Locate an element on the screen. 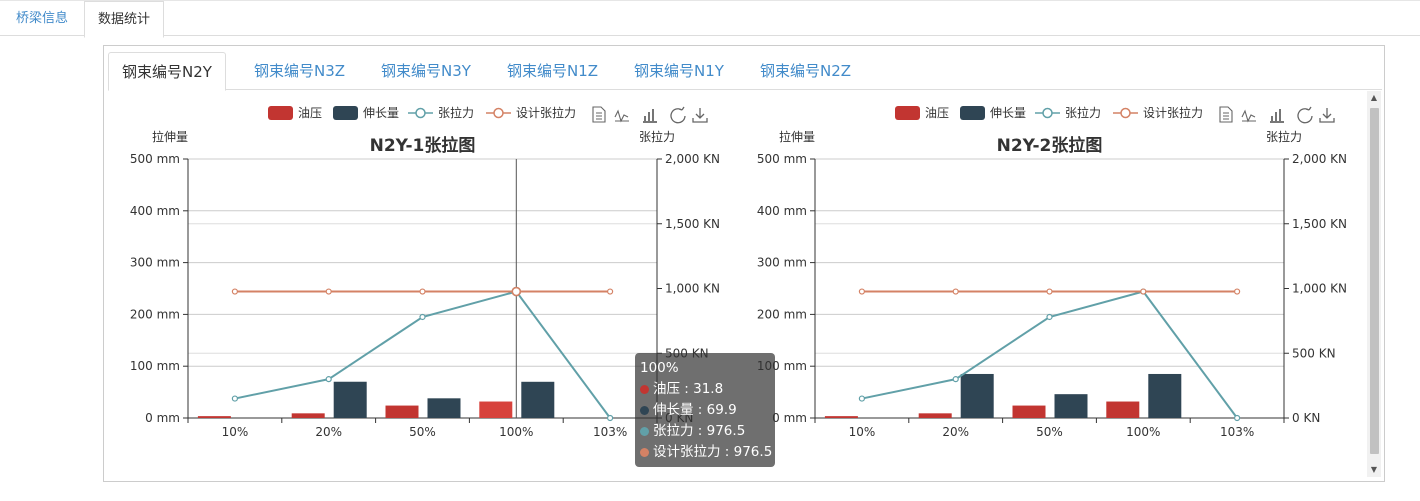 The image size is (1420, 501). tab-data-statistics: 数据统计 is located at coordinates (124, 19).